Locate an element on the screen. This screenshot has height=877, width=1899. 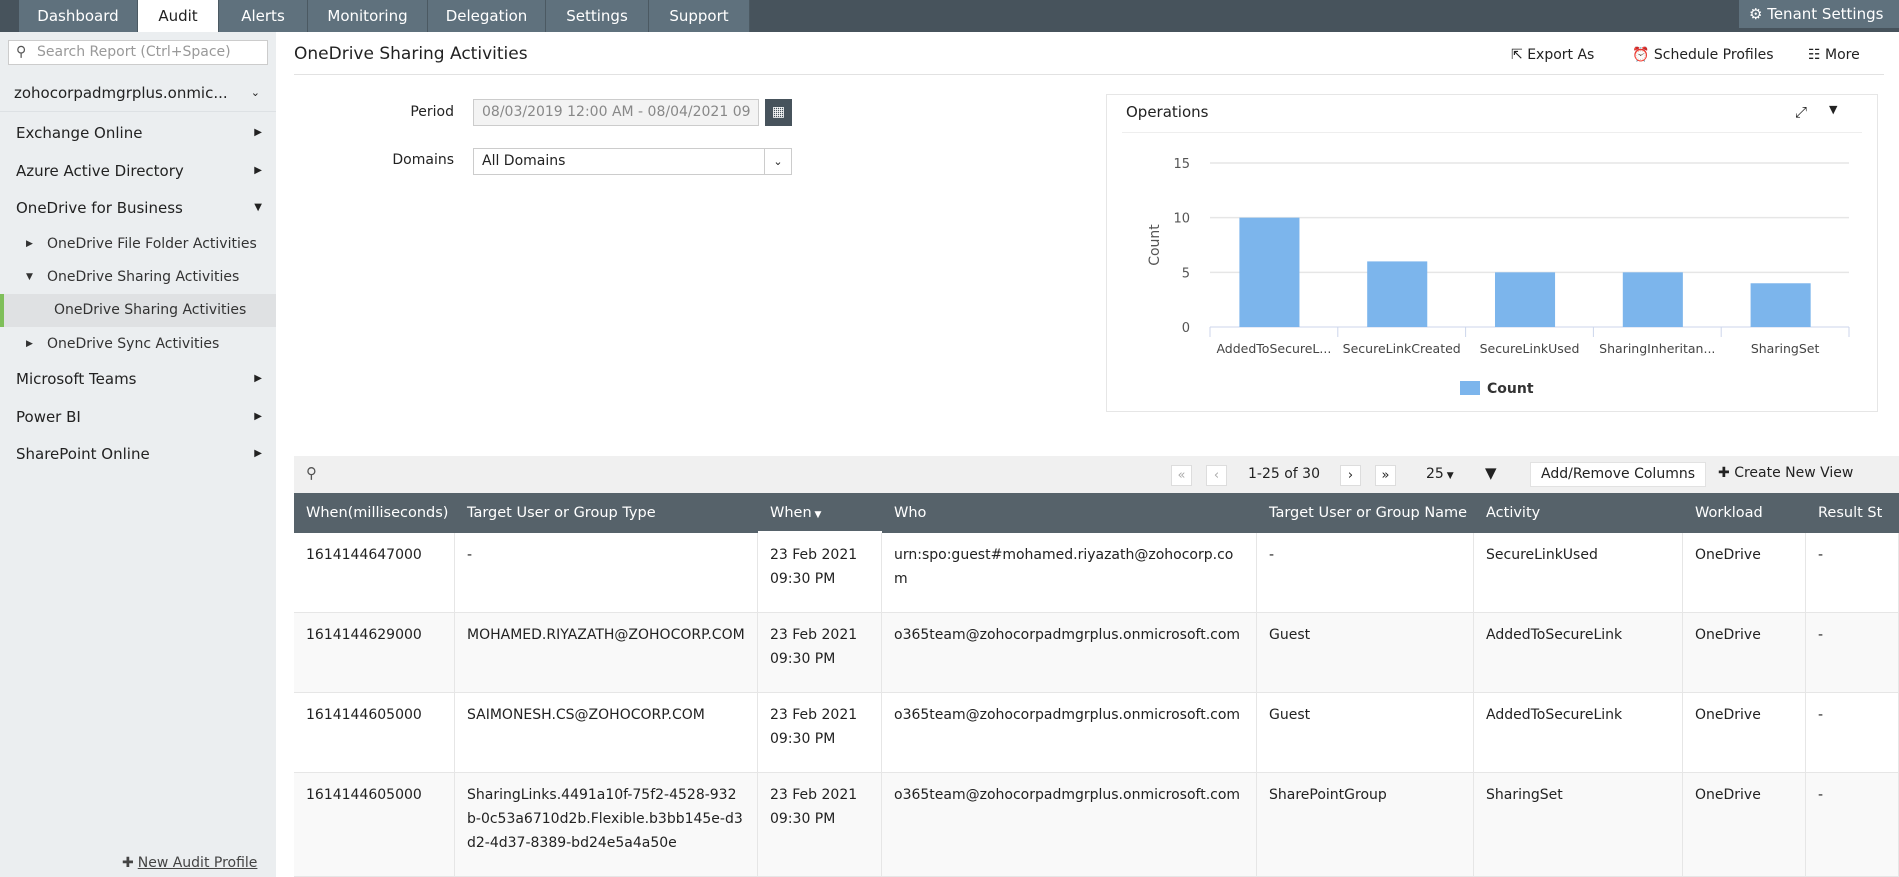
column-header: When ▼ is located at coordinates (820, 513).